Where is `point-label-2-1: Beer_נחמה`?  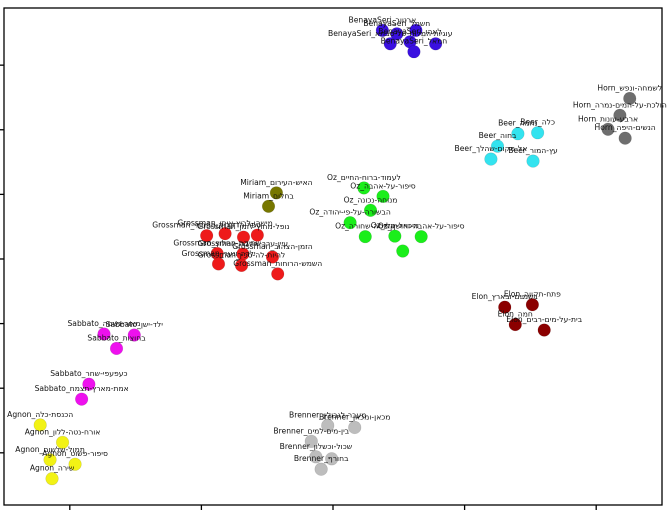 point-label-2-1: Beer_נחמה is located at coordinates (518, 123).